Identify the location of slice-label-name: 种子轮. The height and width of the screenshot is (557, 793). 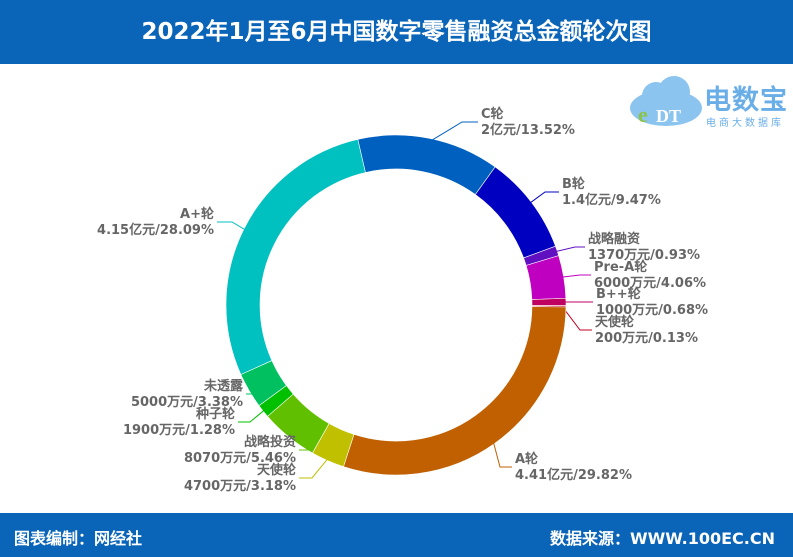
(215, 414).